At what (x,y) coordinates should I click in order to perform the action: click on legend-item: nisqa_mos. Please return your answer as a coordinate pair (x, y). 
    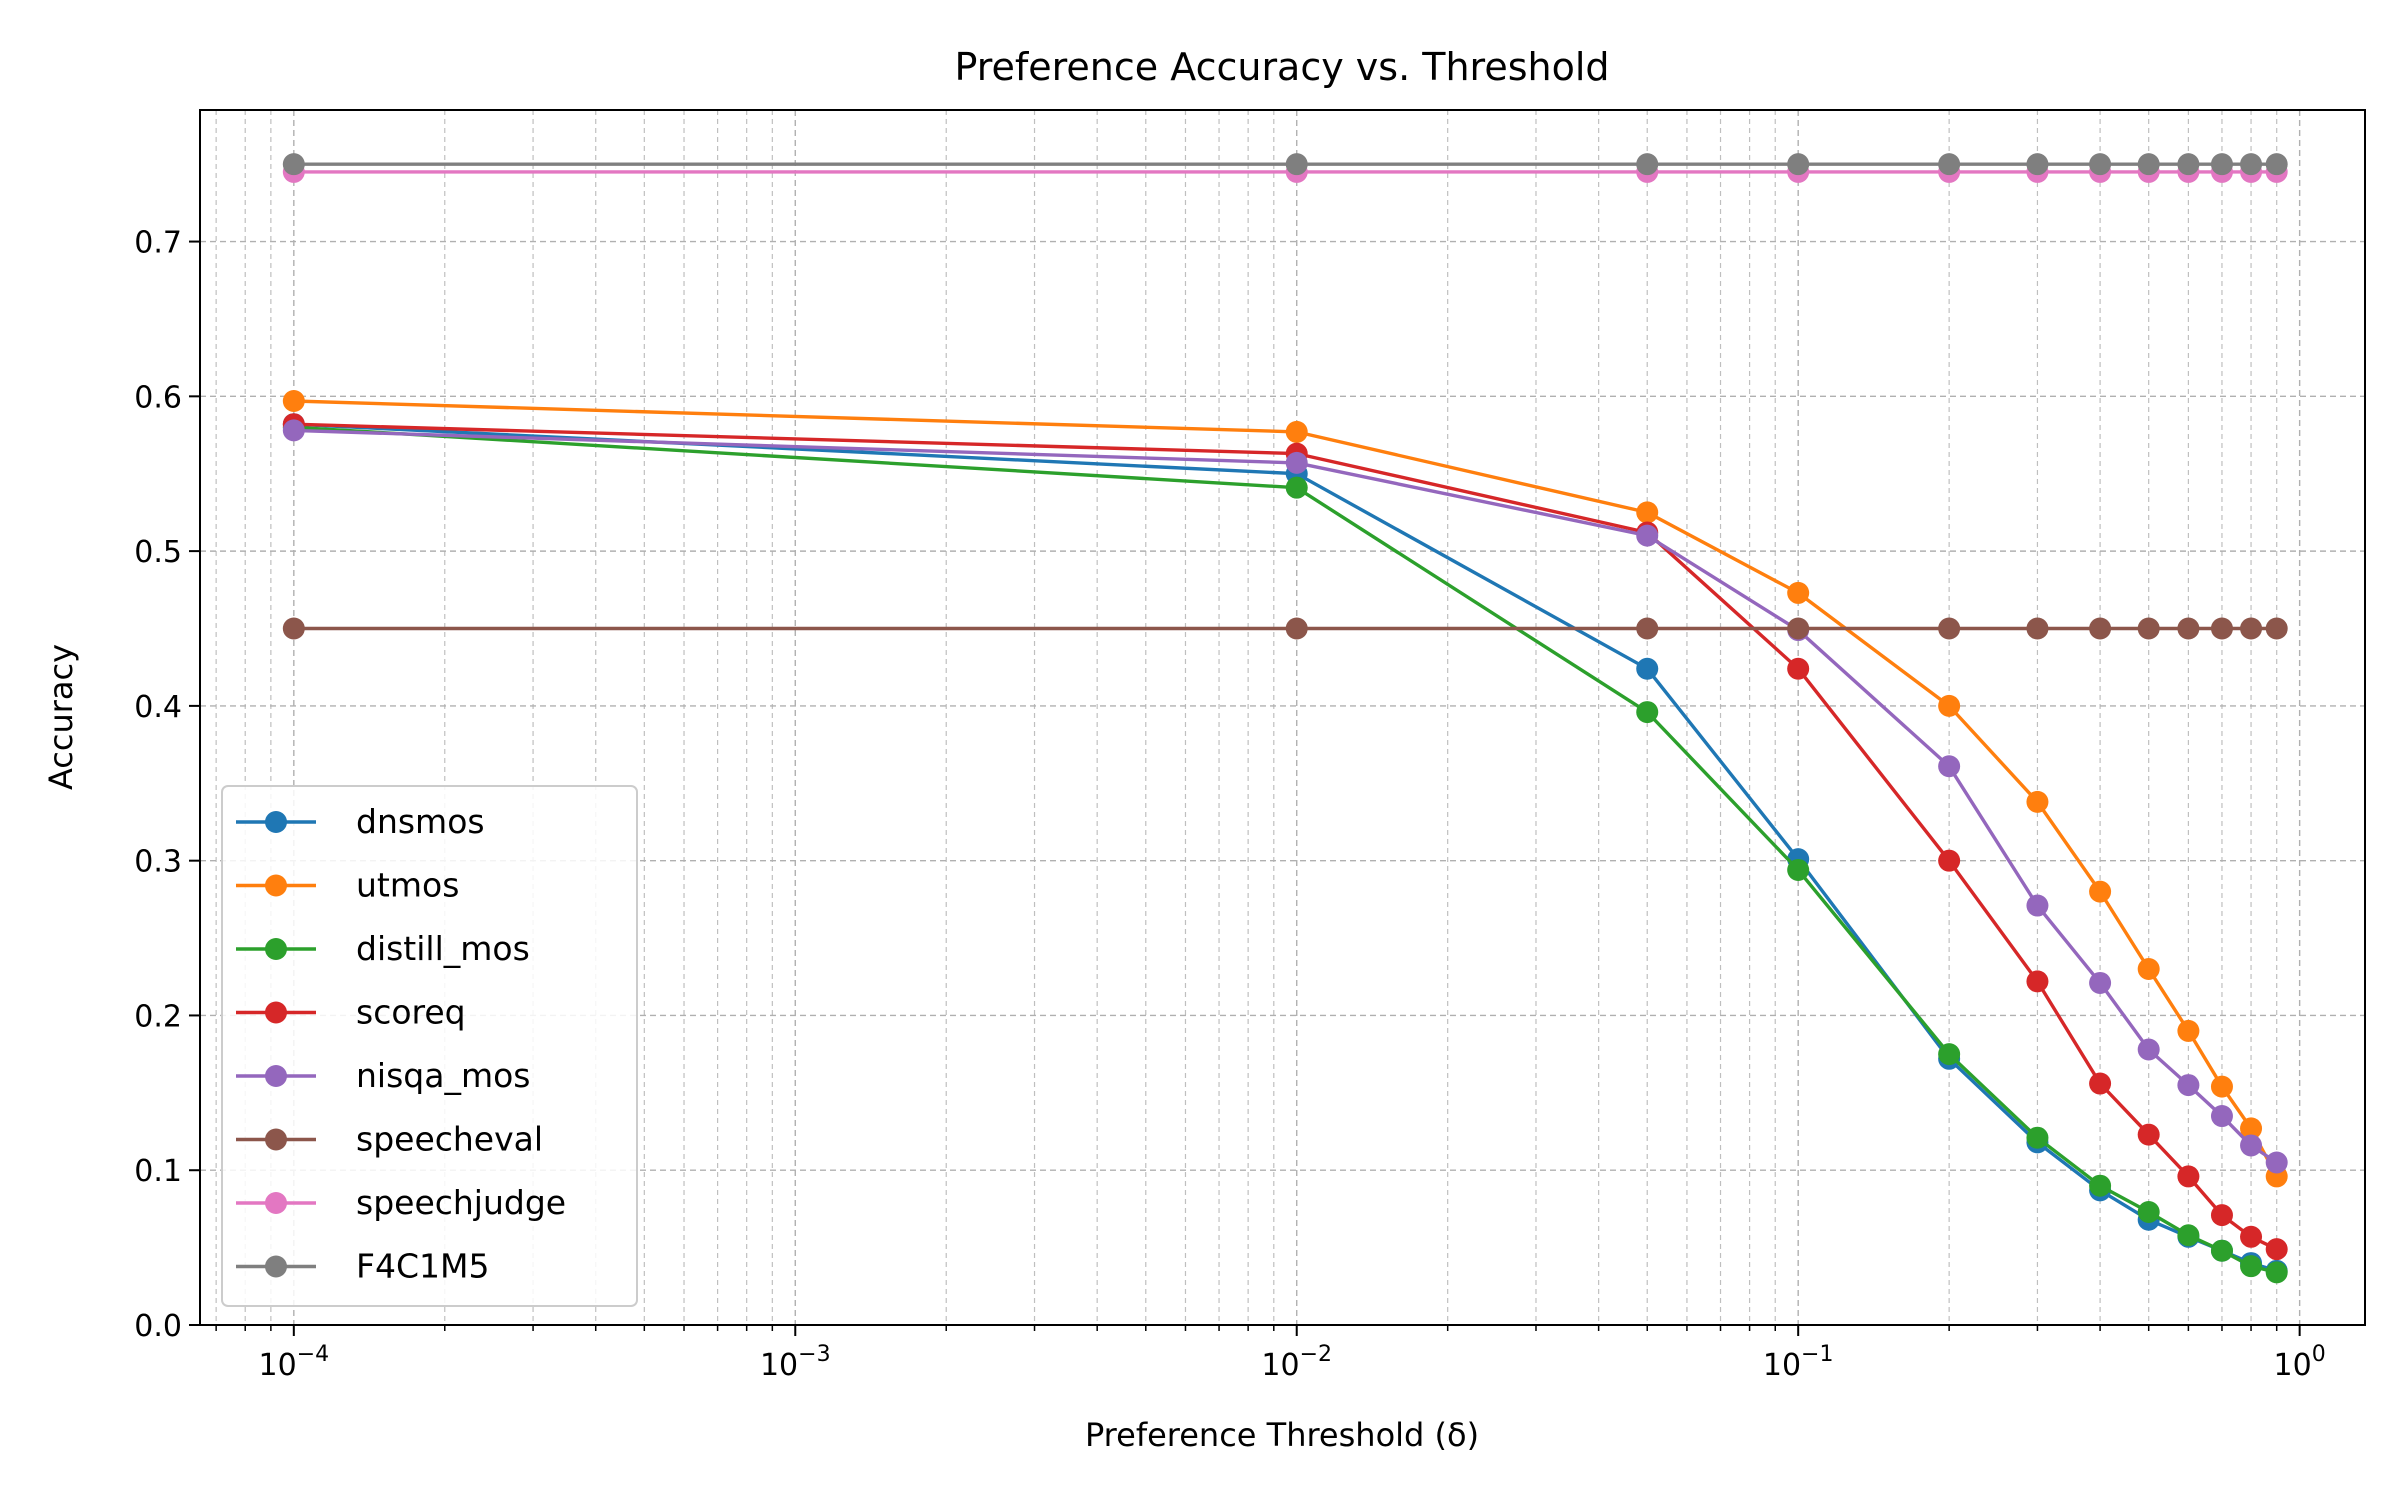
    Looking at the image, I should click on (383, 1075).